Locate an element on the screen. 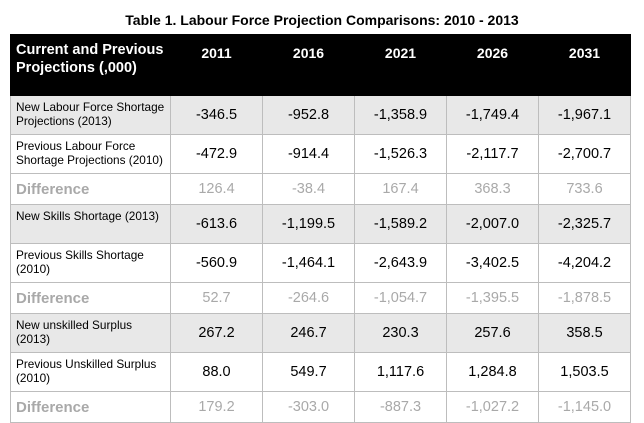 The image size is (644, 423). header-lead-cell: Current and Previous Projections (,000) is located at coordinates (90, 65).